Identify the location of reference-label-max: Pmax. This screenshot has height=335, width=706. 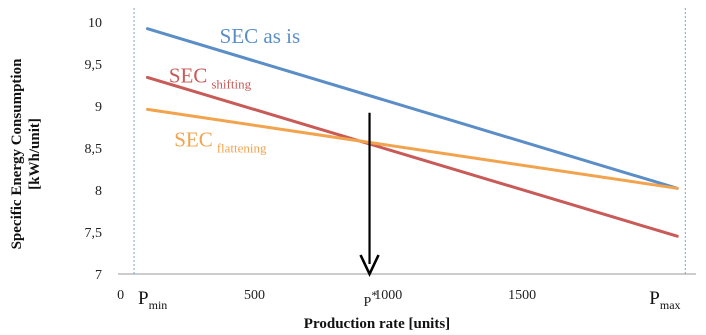
(664, 300).